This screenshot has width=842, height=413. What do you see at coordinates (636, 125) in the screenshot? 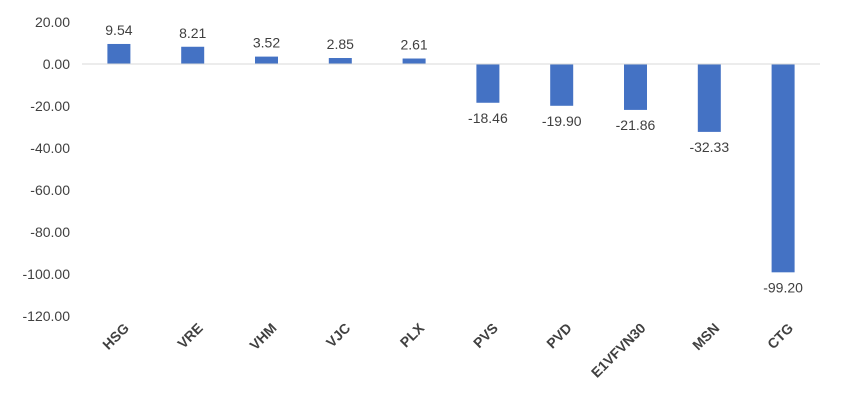
I see `data-label-e1vfvn30: -21.86` at bounding box center [636, 125].